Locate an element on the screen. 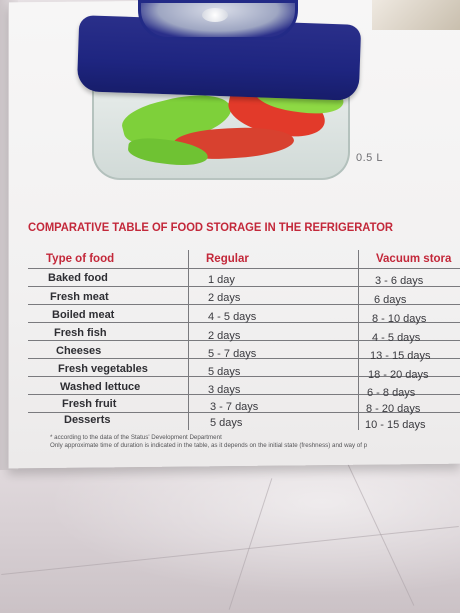 This screenshot has width=460, height=613. table-cell-food: Washed lettuce is located at coordinates (100, 387).